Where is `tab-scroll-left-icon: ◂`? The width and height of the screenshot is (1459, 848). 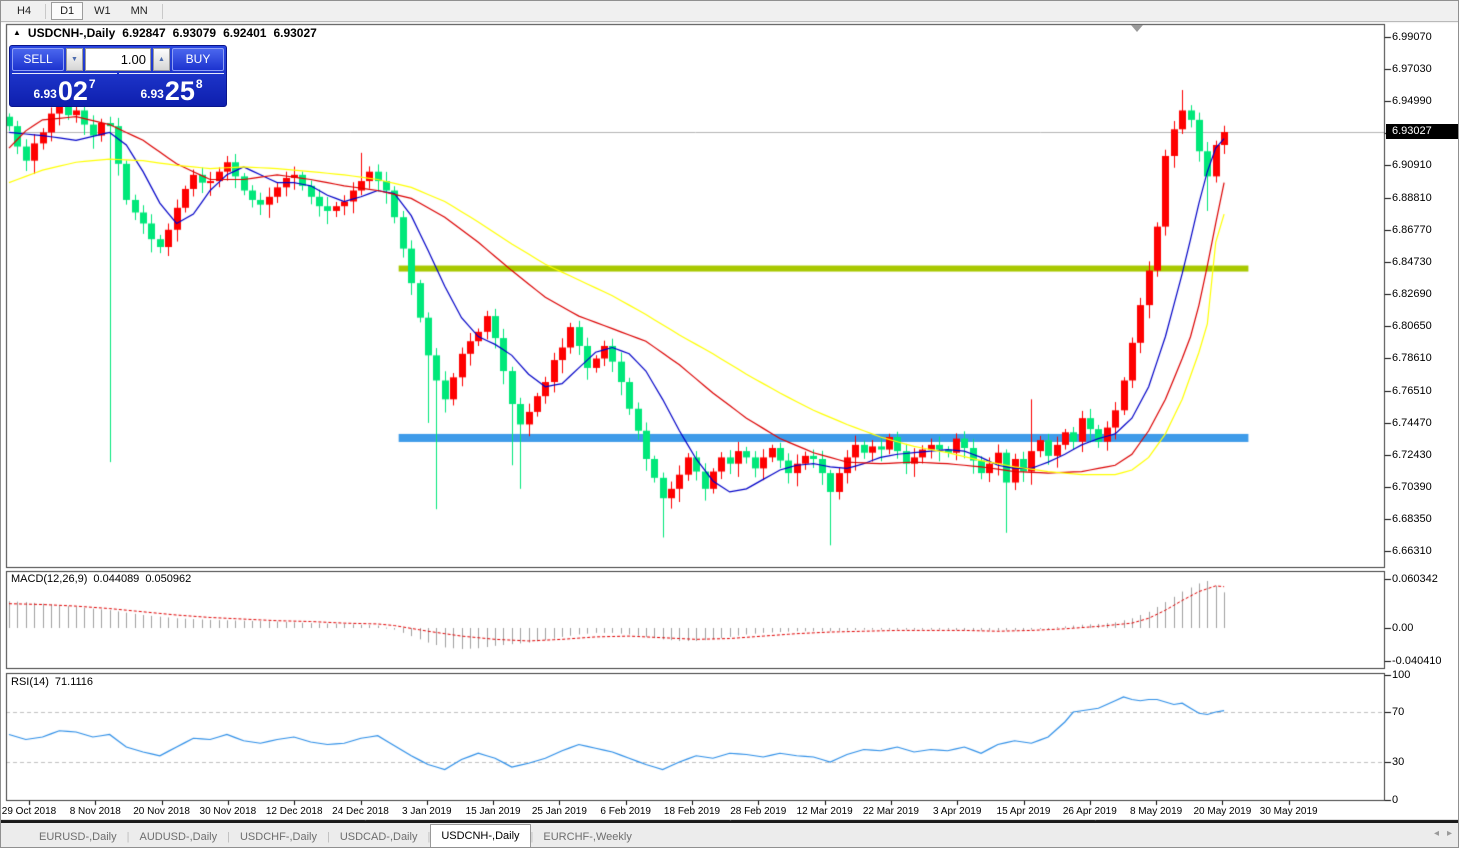
tab-scroll-left-icon: ◂ is located at coordinates (1436, 833).